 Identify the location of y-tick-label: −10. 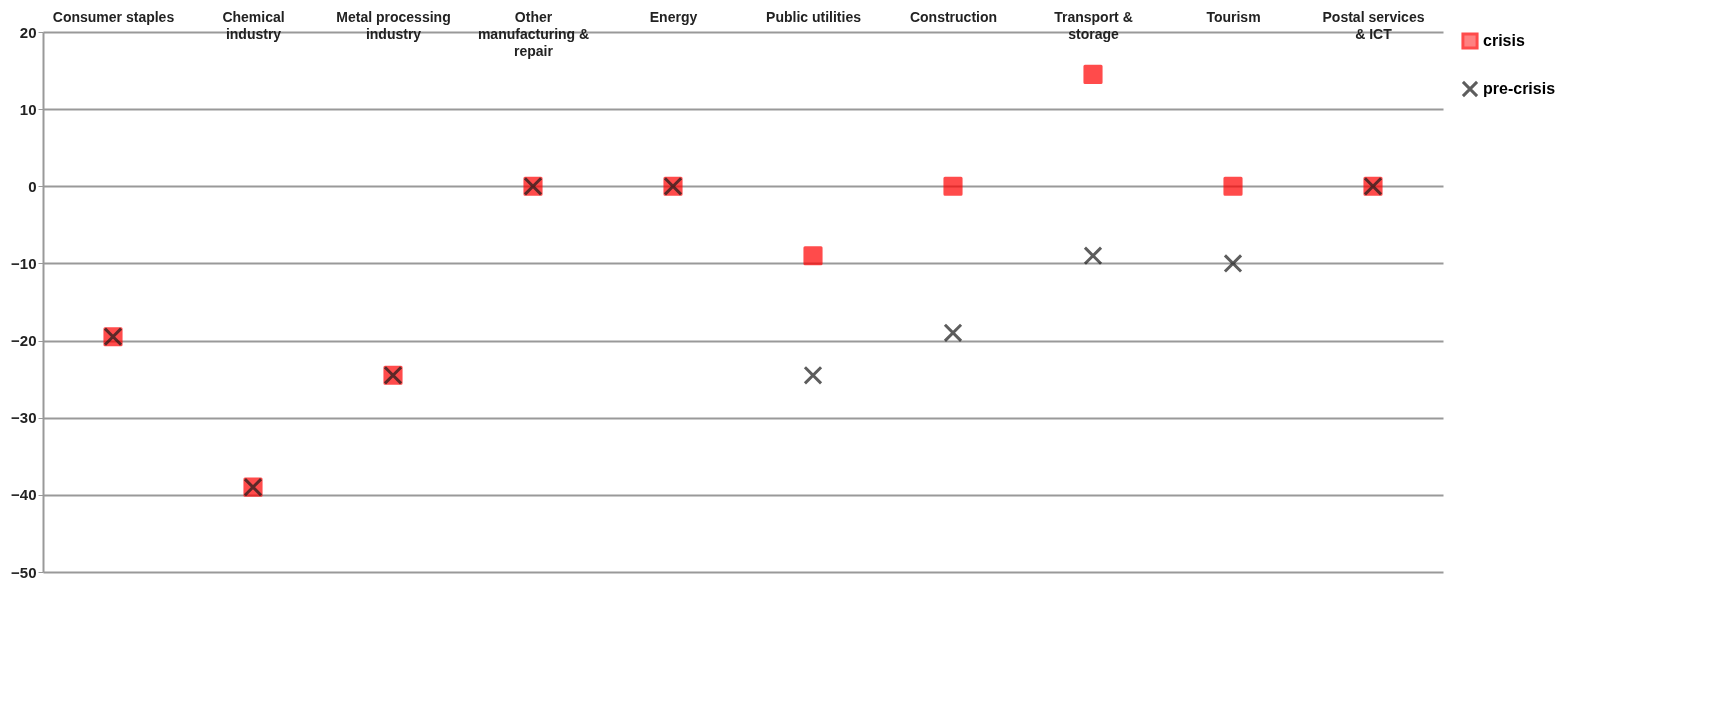
(24, 263).